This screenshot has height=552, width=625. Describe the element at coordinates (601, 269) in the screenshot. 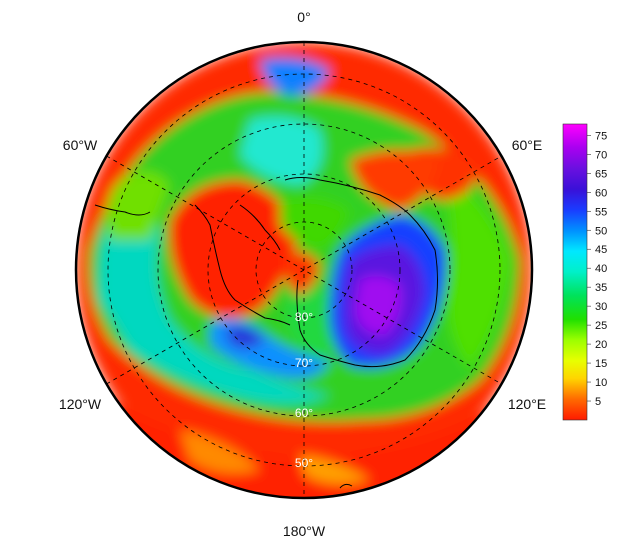

I see `colorbar-tick-label: 40` at that location.